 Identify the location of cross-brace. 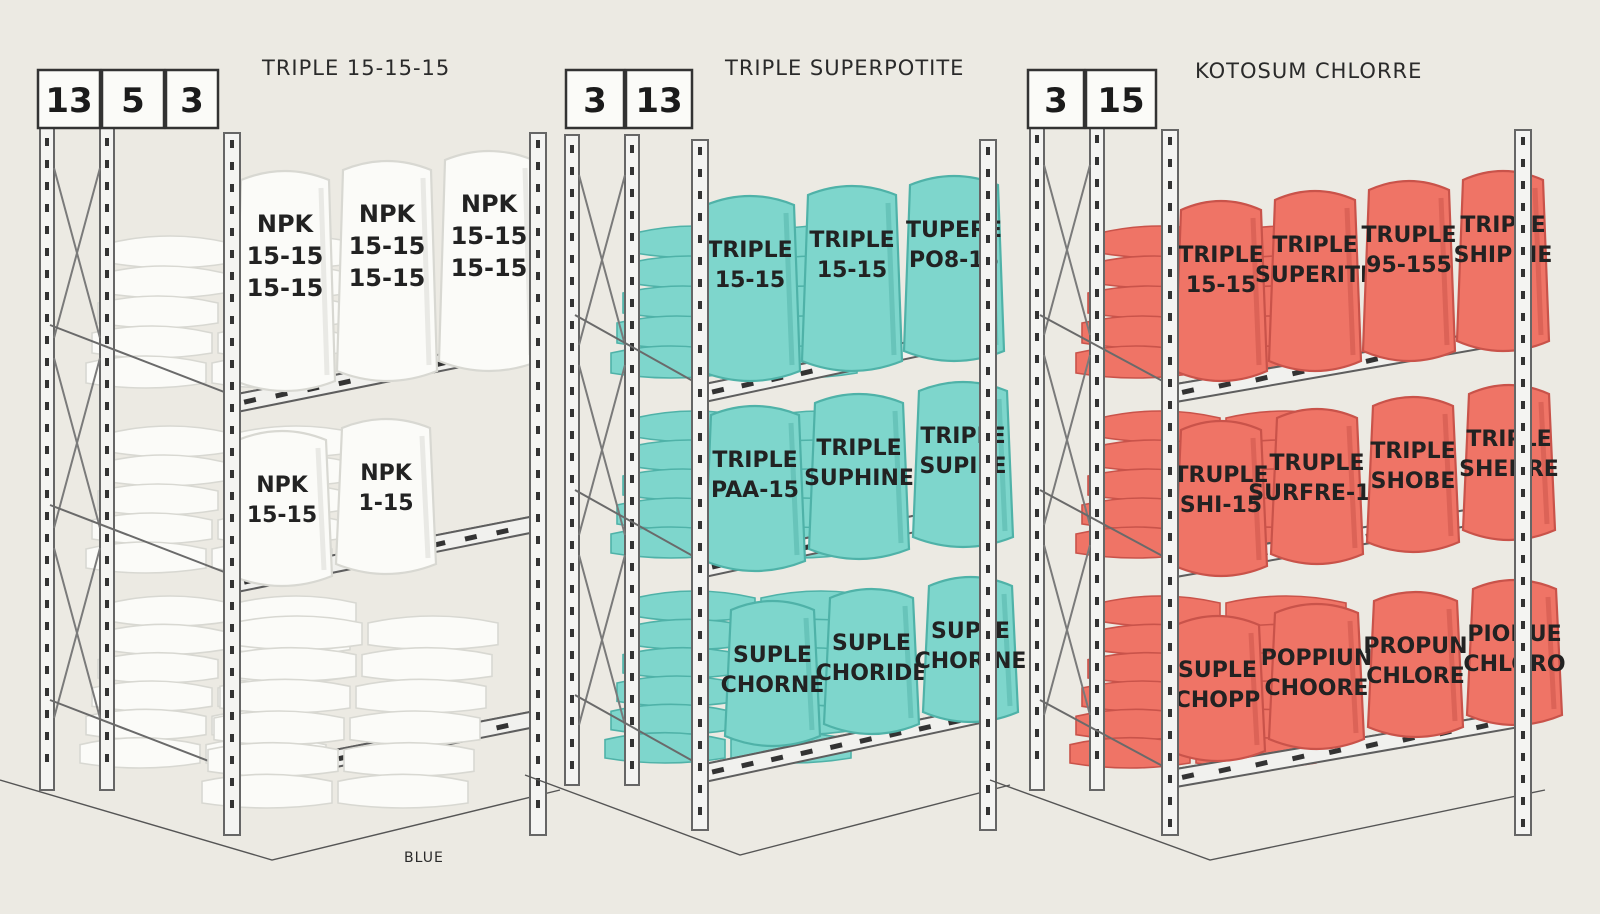
(77, 443).